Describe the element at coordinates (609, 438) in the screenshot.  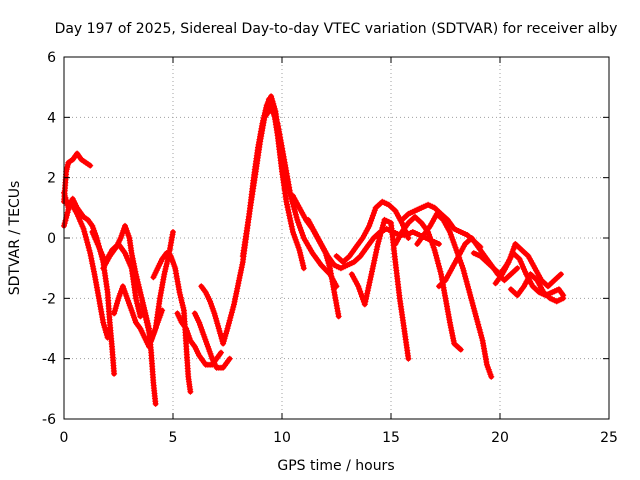
I see `x-tick-label: 25` at that location.